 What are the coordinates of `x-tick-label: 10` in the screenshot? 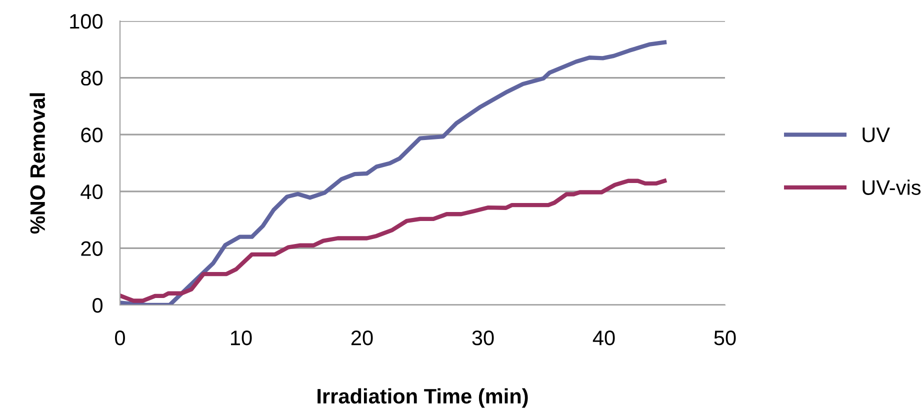 It's located at (241, 338).